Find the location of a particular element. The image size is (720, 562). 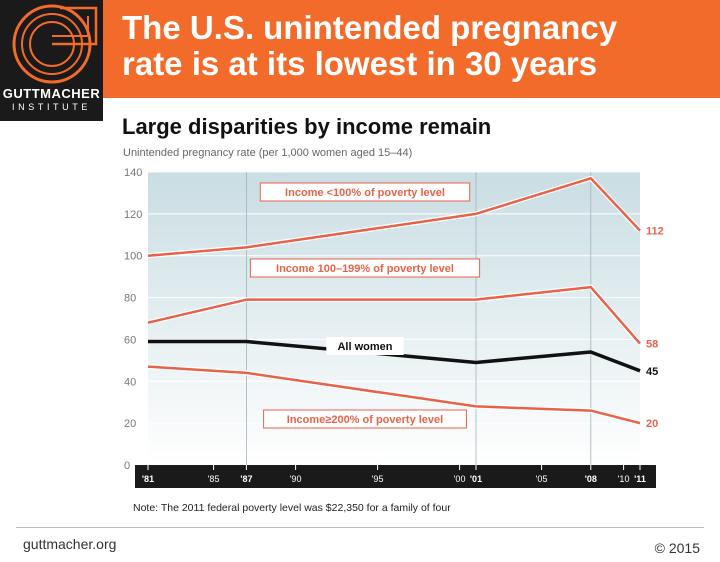

y-tick-label: 80 is located at coordinates (130, 299).